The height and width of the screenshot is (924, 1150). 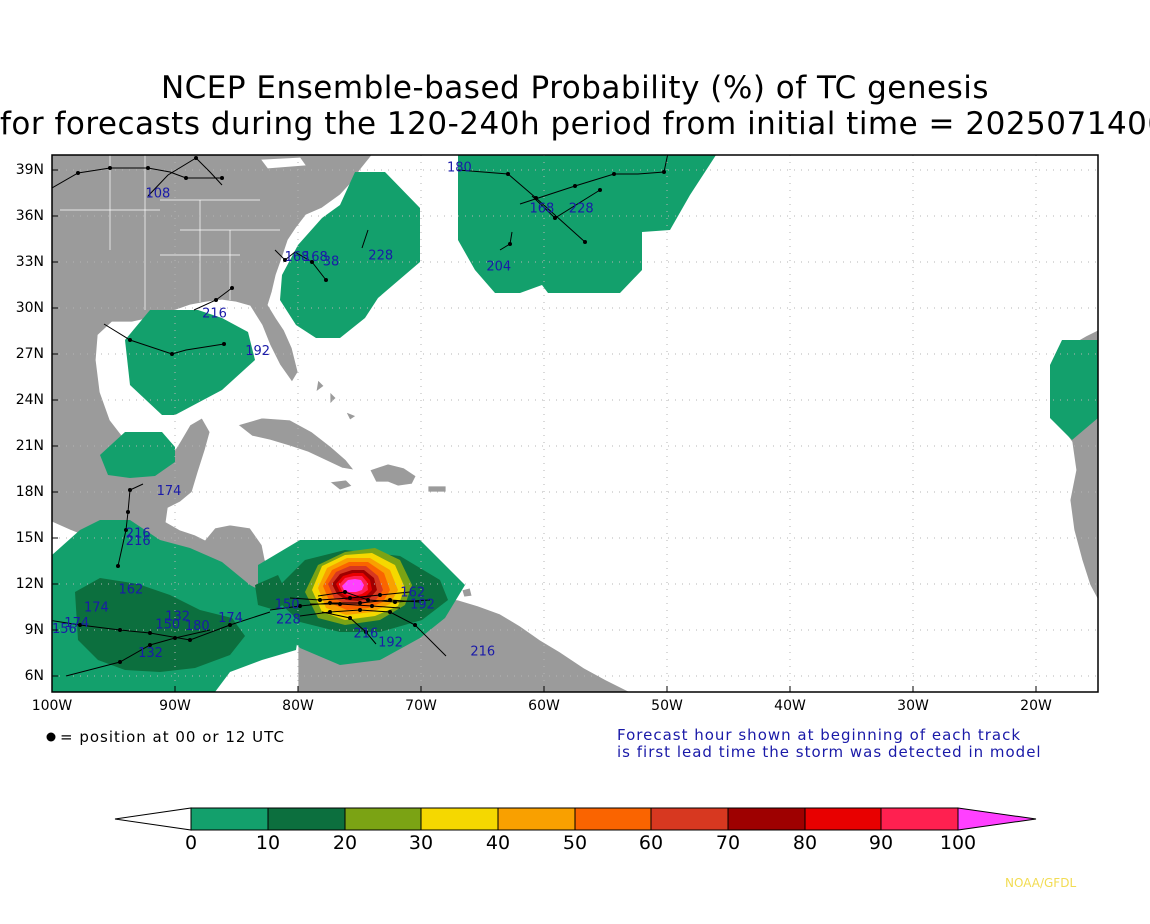 What do you see at coordinates (190, 362) in the screenshot?
I see `prob-area-gulf` at bounding box center [190, 362].